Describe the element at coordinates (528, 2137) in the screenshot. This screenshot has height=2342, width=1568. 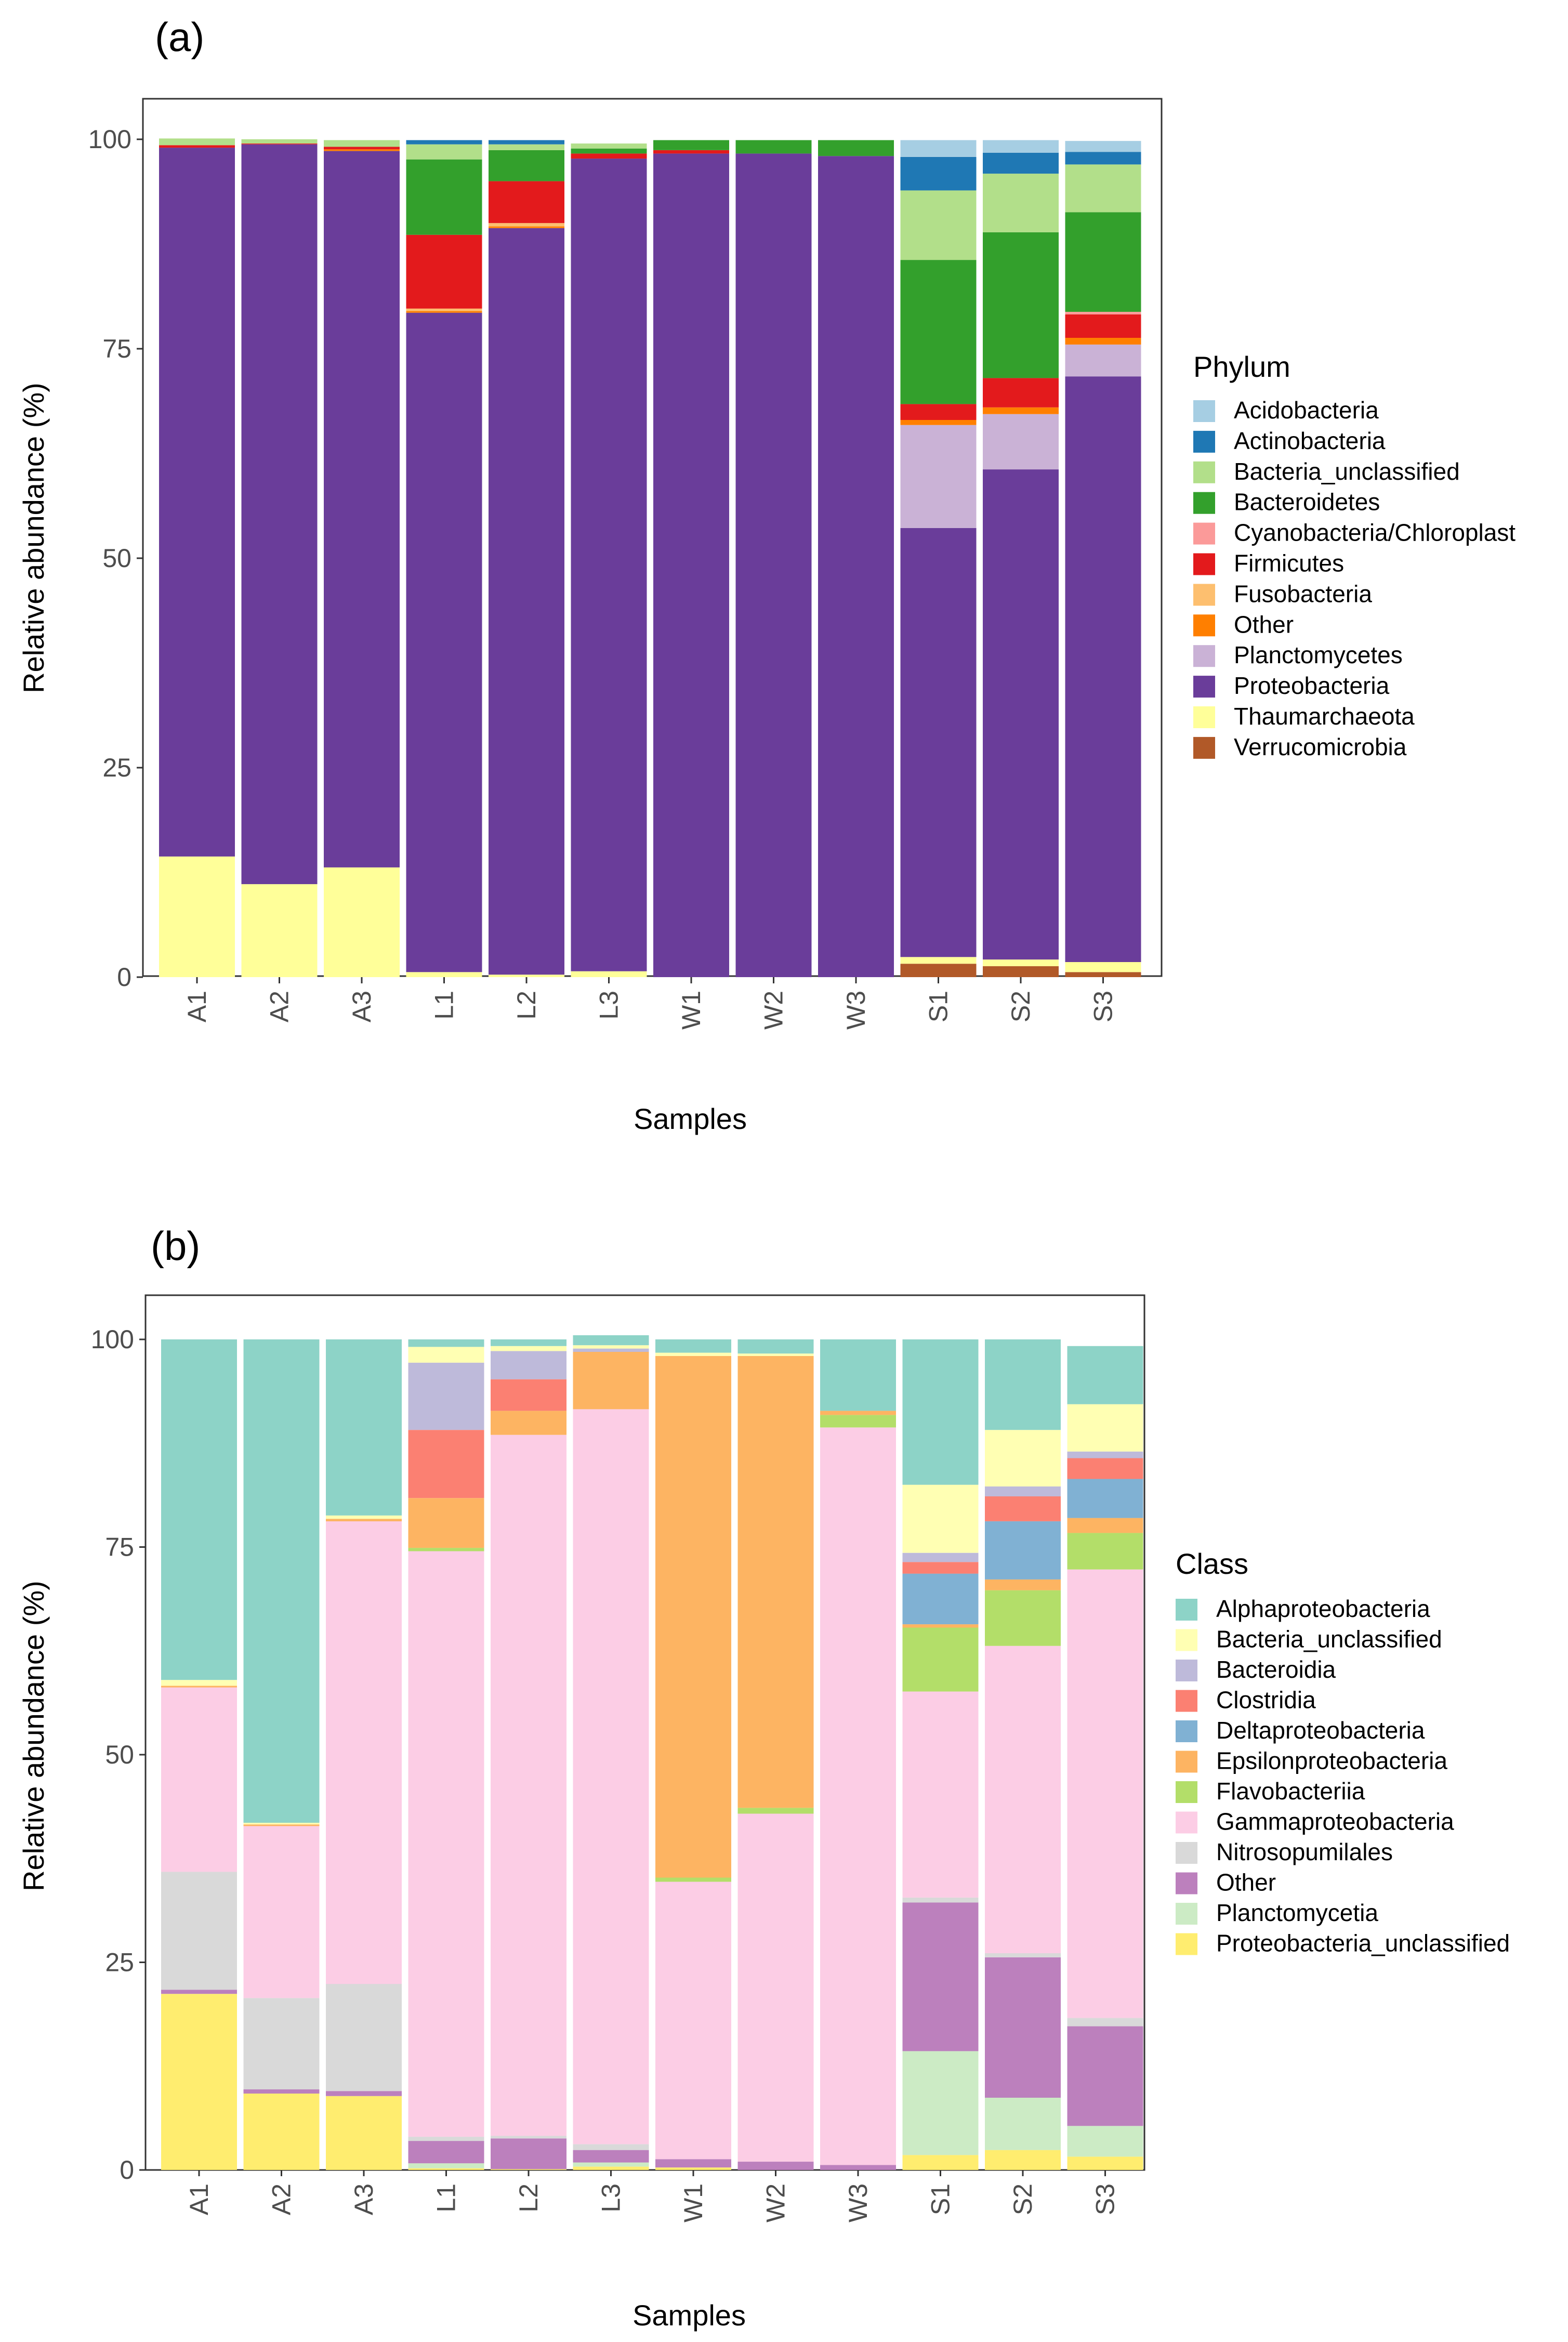
I see `bar-segment-l2-nitrosopumilales` at that location.